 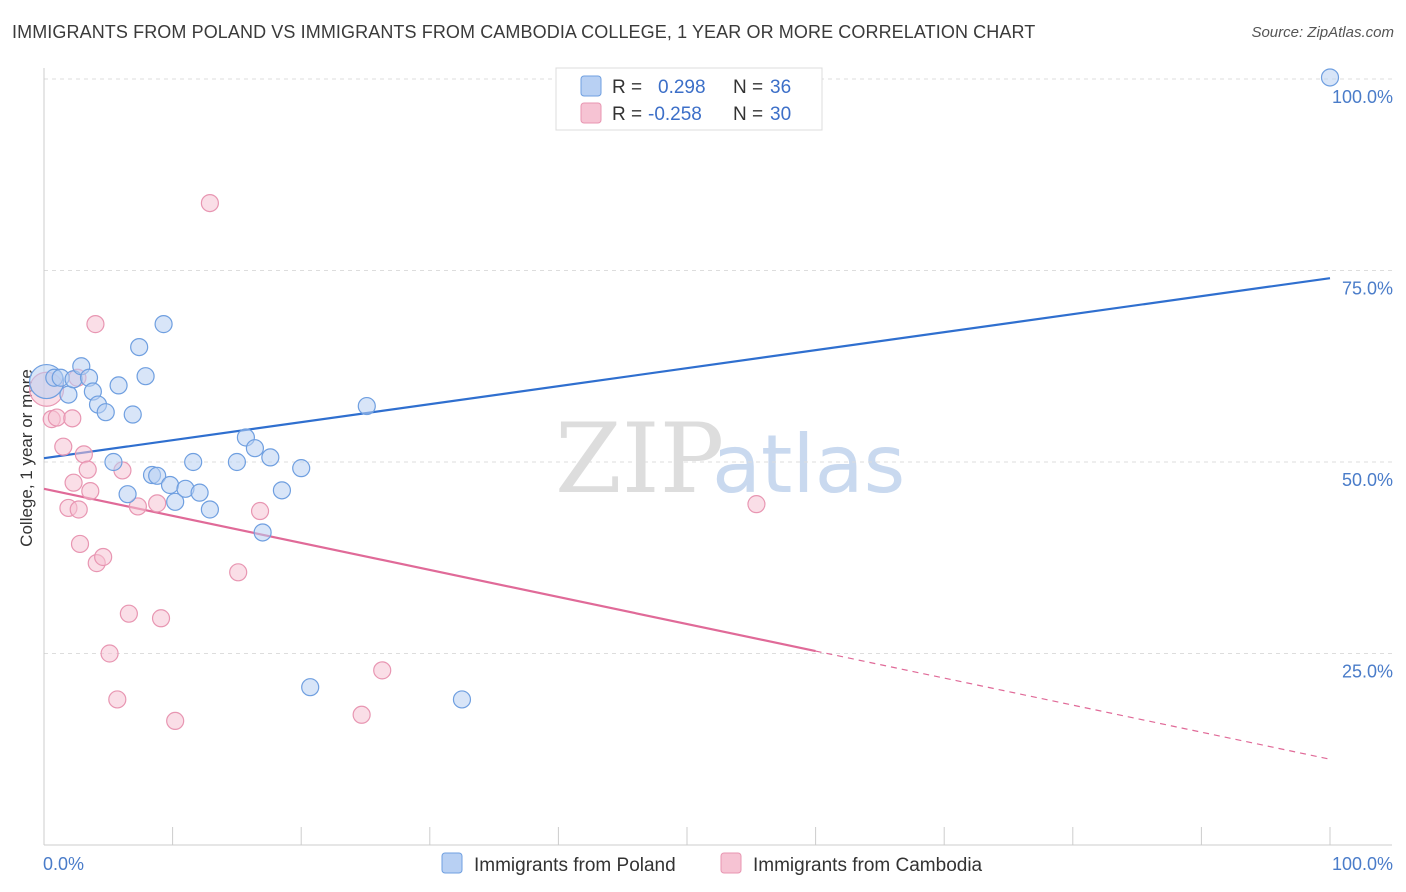 What do you see at coordinates (1362, 384) in the screenshot?
I see `y-tick-labels: 25.0% 50.0% 75.0% 100.0%` at bounding box center [1362, 384].